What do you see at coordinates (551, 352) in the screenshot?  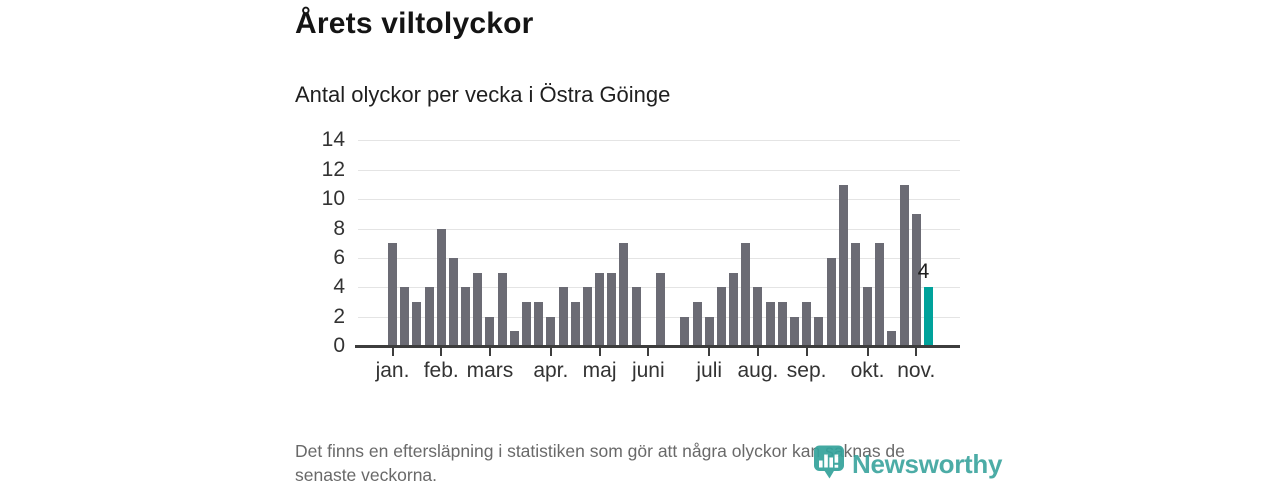 I see `x-tick-apr.` at bounding box center [551, 352].